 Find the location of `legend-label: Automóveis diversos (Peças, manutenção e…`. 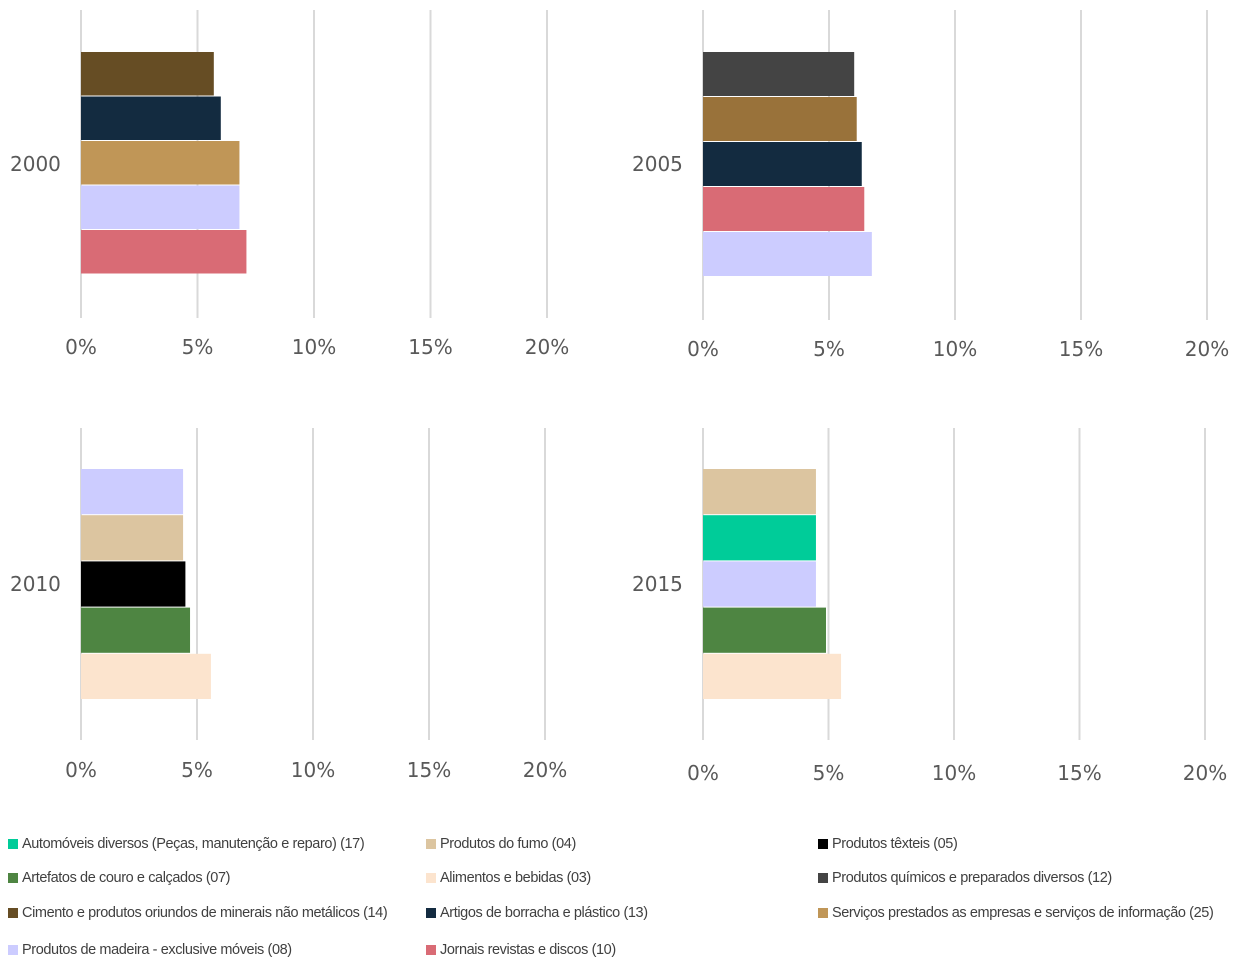

legend-label: Automóveis diversos (Peças, manutenção e… is located at coordinates (193, 844).